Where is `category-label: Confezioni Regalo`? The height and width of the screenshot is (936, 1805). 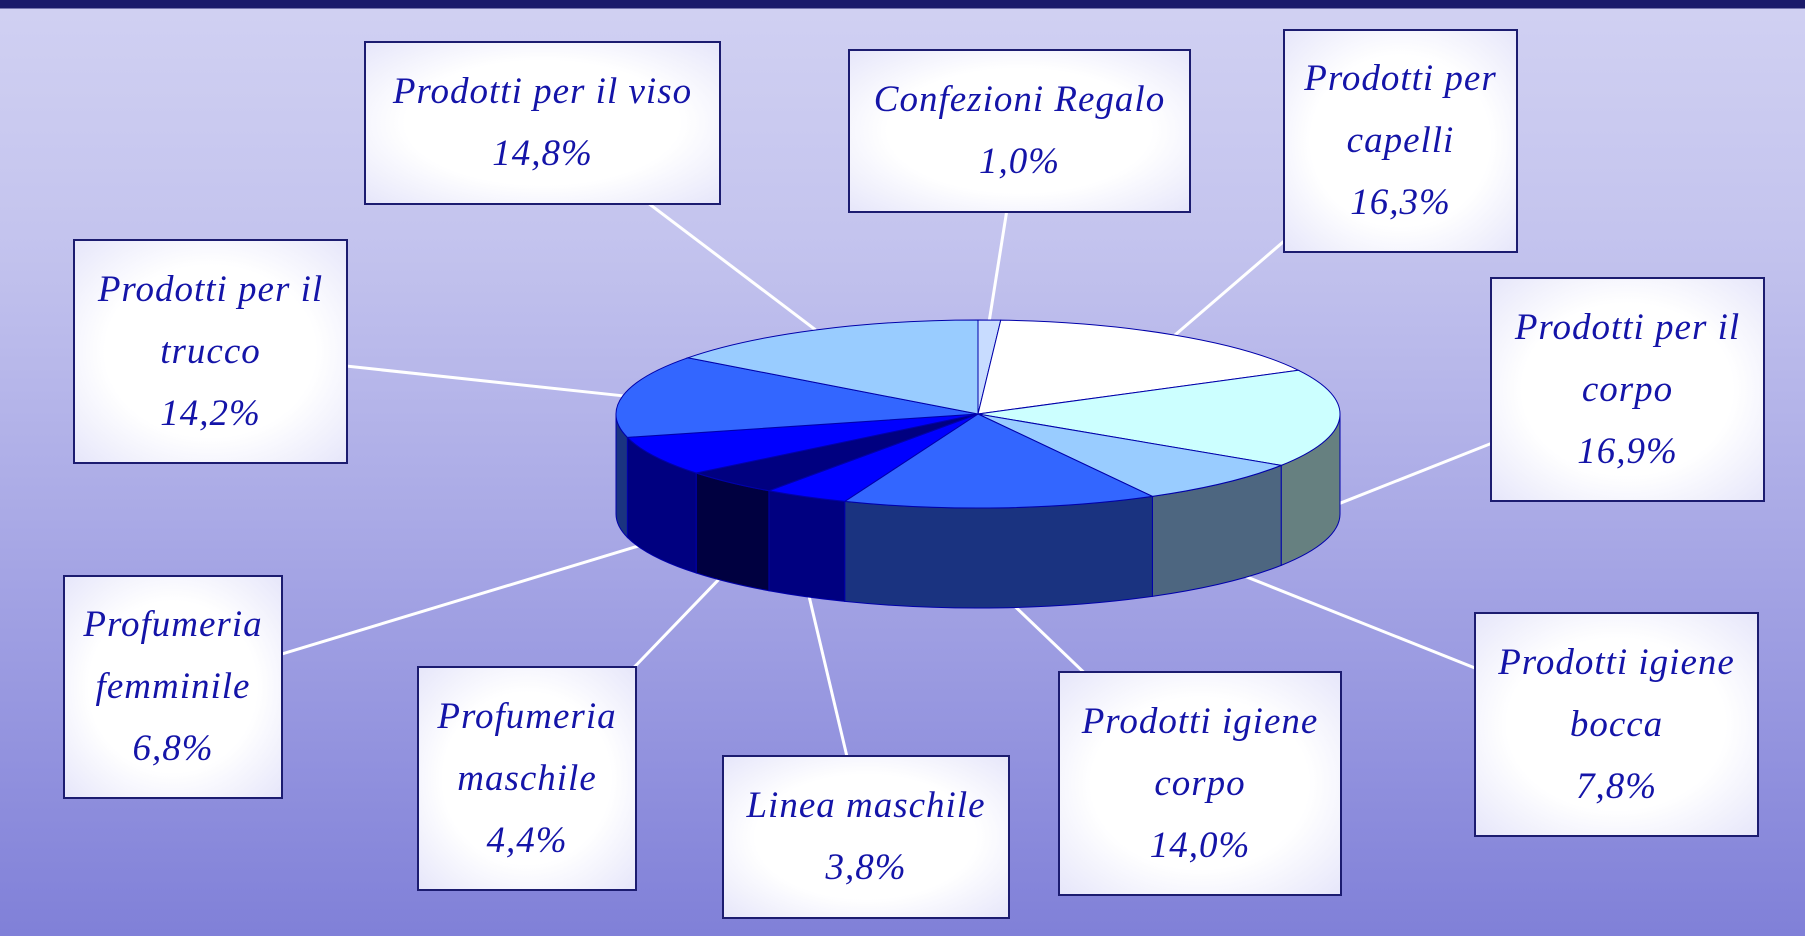 category-label: Confezioni Regalo is located at coordinates (1019, 99).